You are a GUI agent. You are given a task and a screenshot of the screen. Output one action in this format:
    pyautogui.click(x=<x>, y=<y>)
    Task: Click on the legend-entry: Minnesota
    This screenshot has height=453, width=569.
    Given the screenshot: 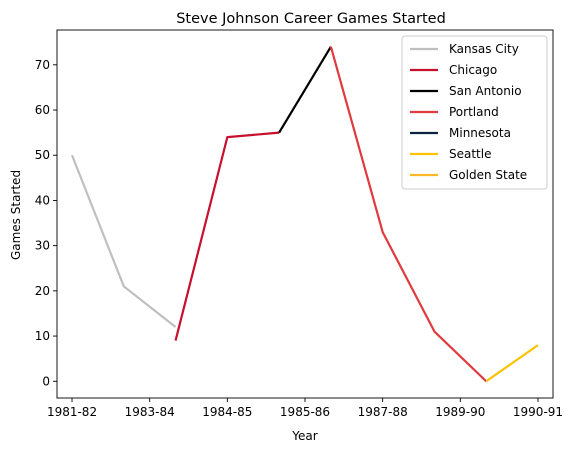 What is the action you would take?
    pyautogui.click(x=480, y=133)
    